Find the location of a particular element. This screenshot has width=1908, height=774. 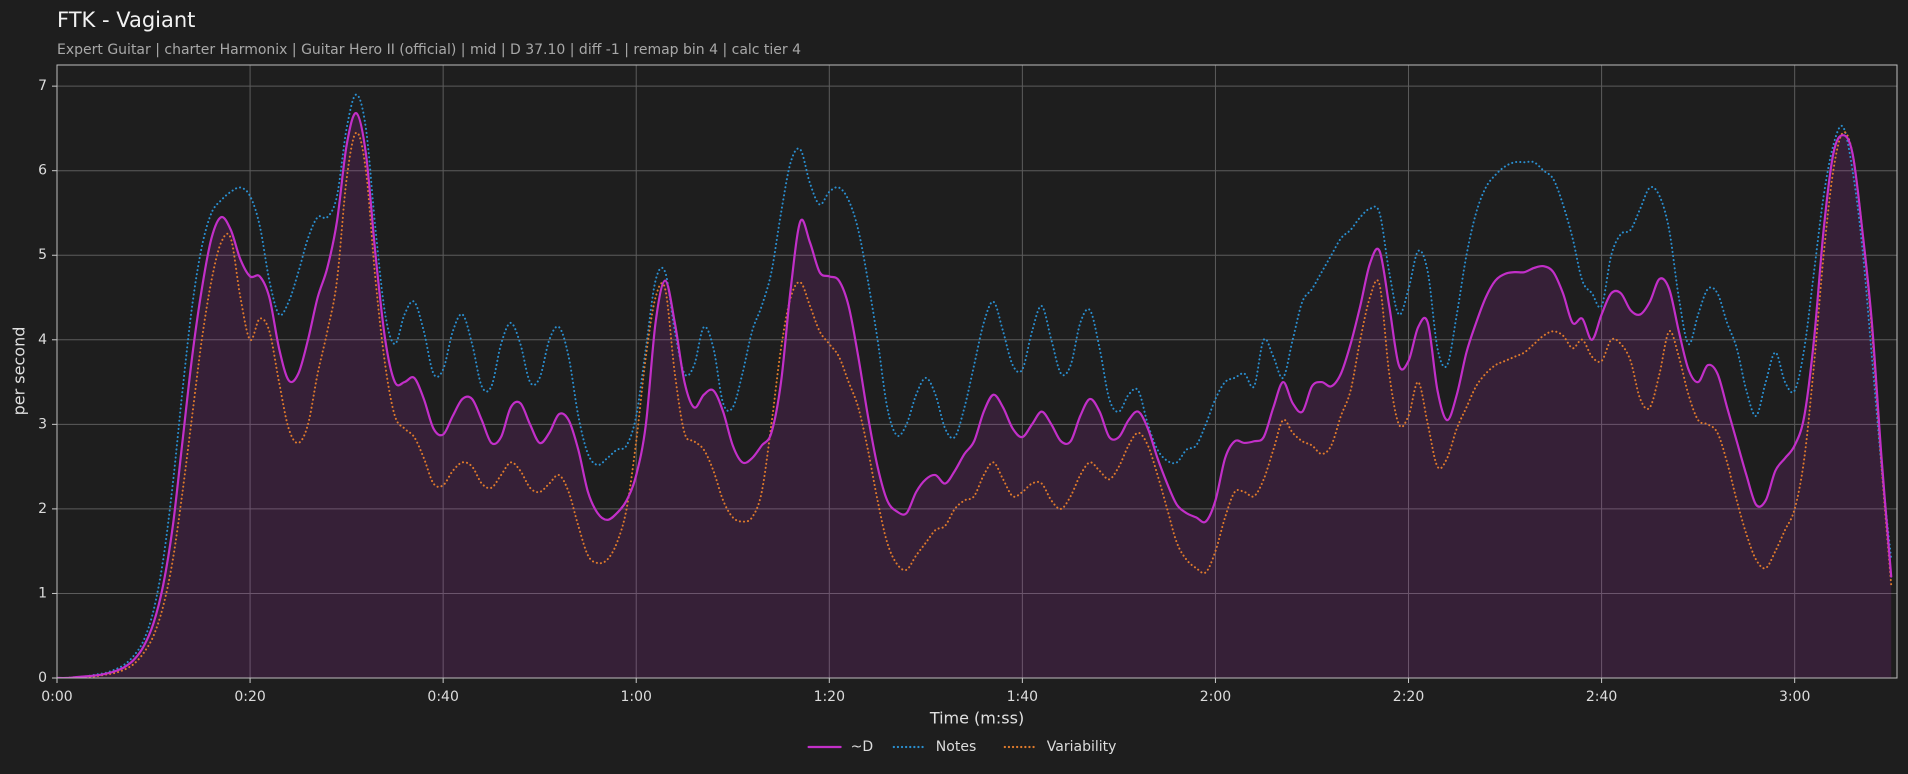

x-tick-label: 0:00 is located at coordinates (56, 697).